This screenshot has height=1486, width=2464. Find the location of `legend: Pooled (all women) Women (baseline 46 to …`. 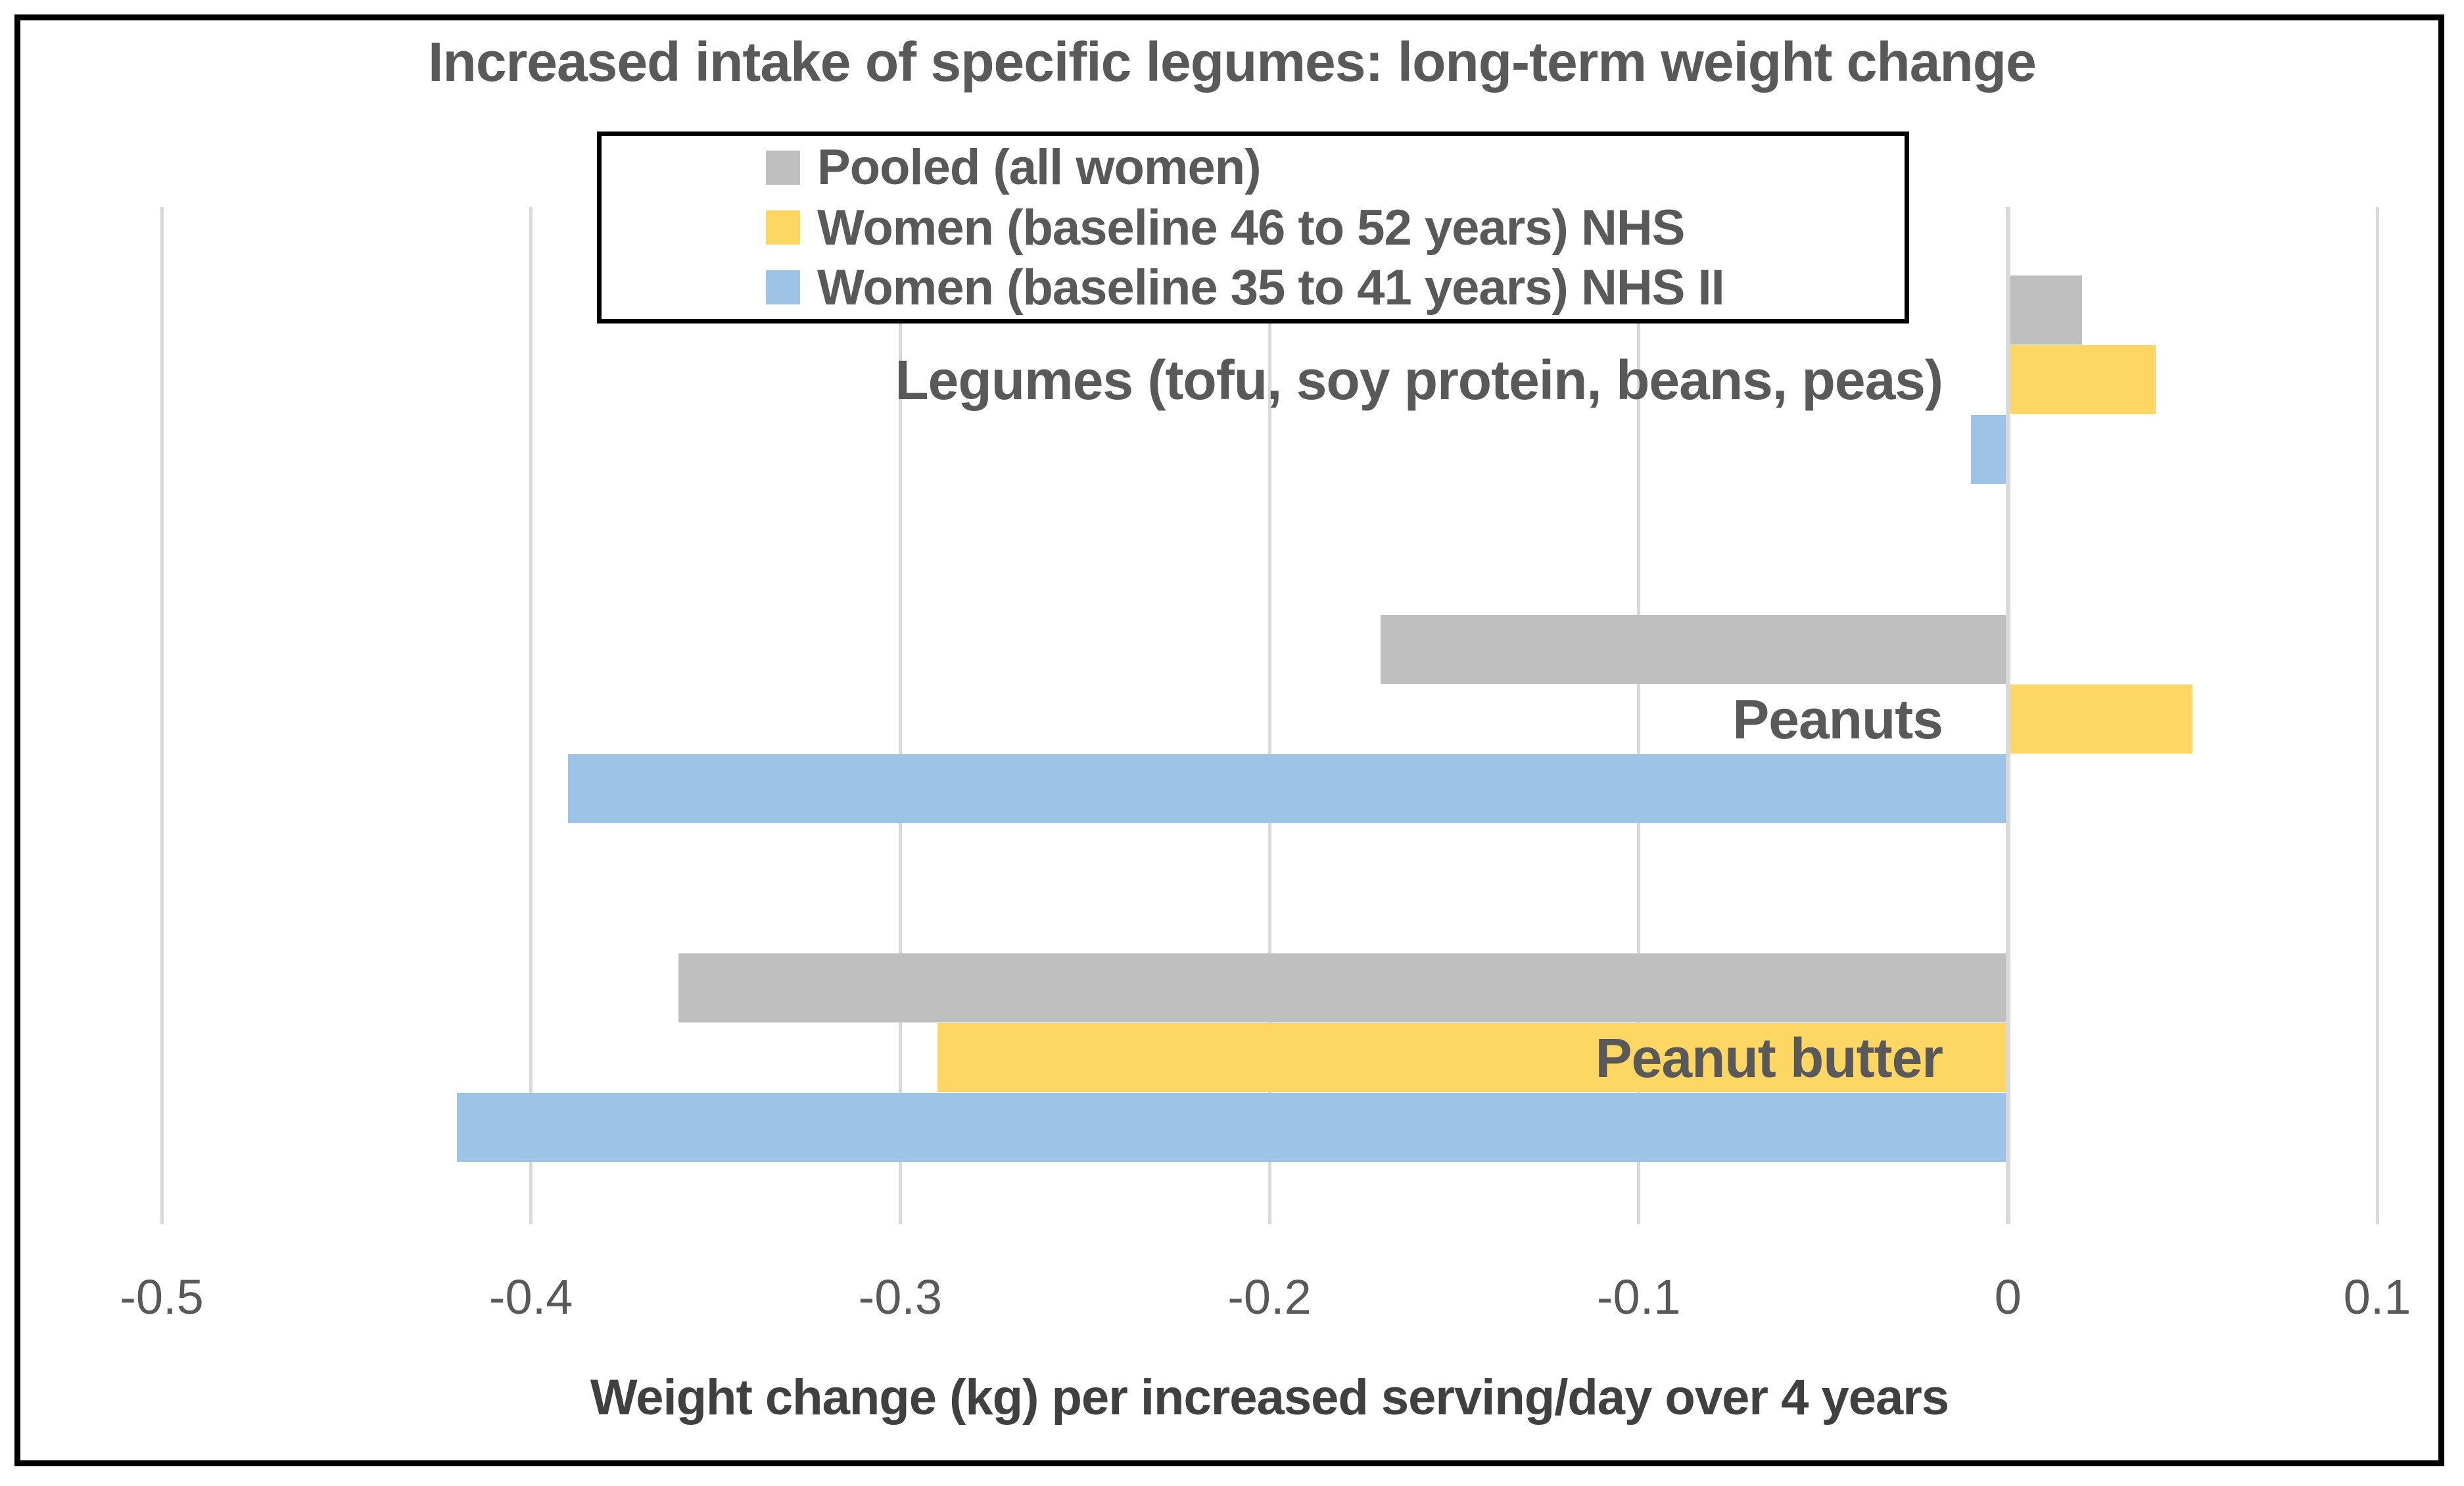

legend: Pooled (all women) Women (baseline 46 to … is located at coordinates (1253, 228).